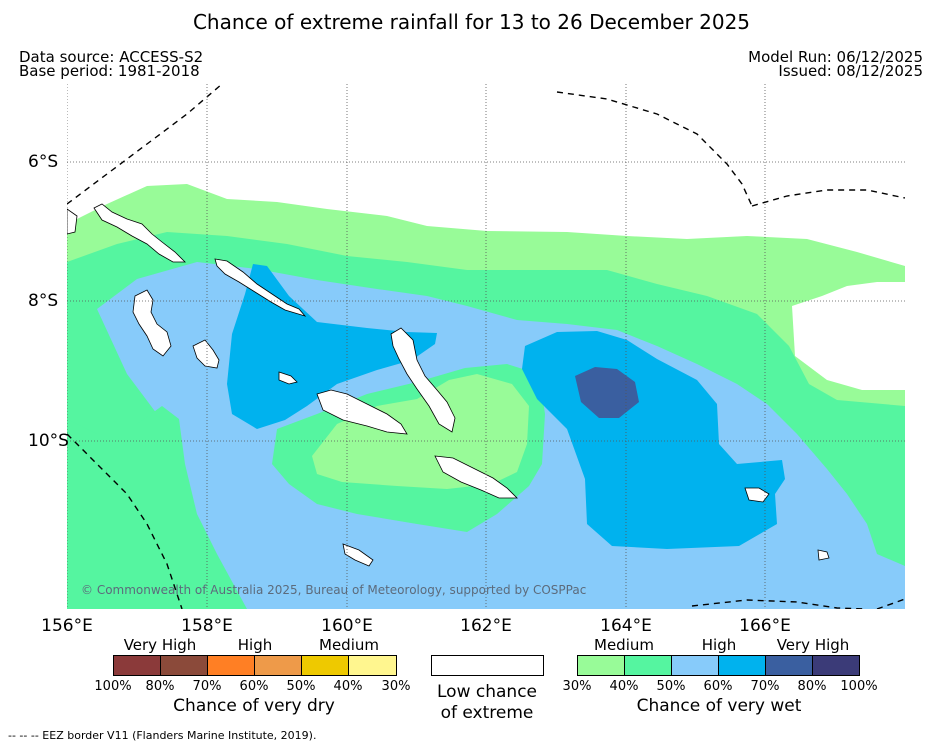 The height and width of the screenshot is (747, 943). I want to click on wet-percent: 30%, so click(577, 686).